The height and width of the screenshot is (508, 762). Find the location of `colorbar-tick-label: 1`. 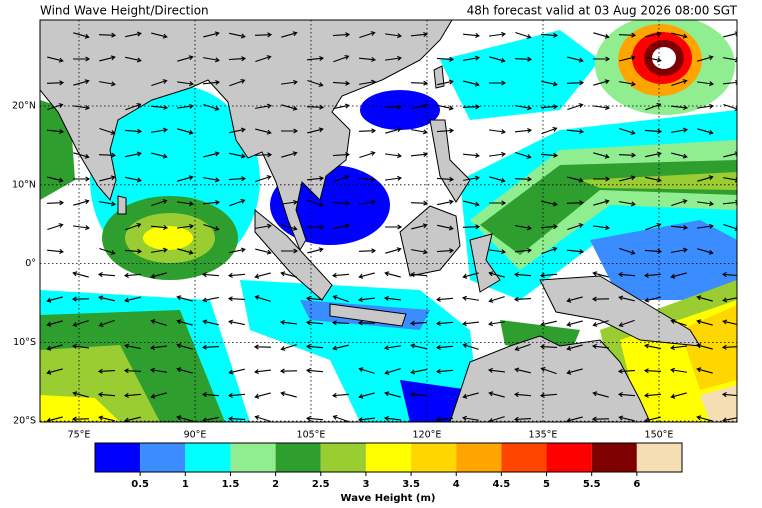

colorbar-tick-label: 1 is located at coordinates (185, 484).